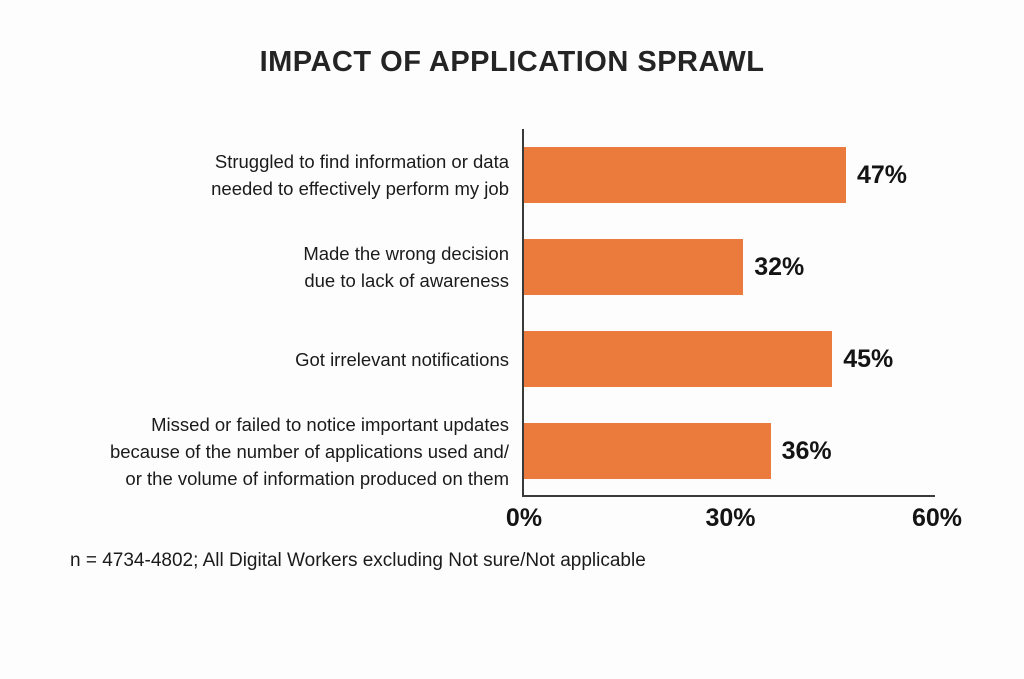 The height and width of the screenshot is (679, 1024). What do you see at coordinates (512, 62) in the screenshot?
I see `chart-title: IMPACT OF APPLICATION SPRAWL` at bounding box center [512, 62].